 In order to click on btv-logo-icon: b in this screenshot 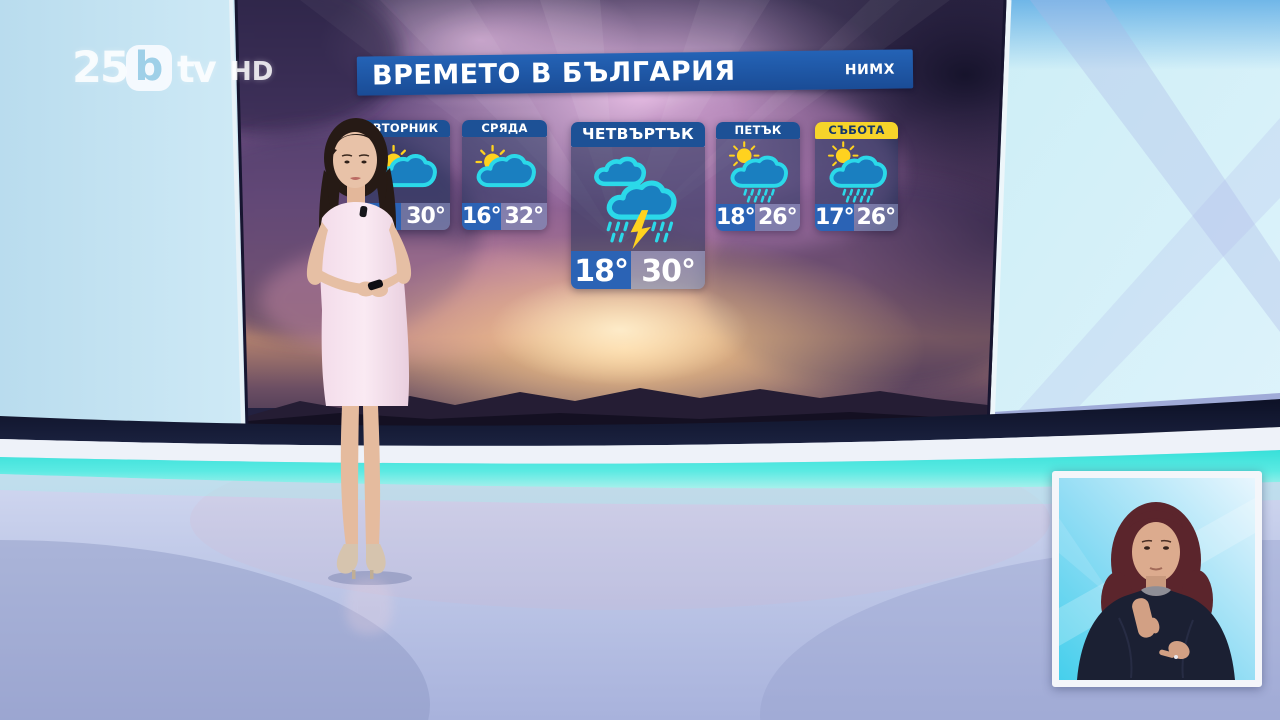, I will do `click(149, 68)`.